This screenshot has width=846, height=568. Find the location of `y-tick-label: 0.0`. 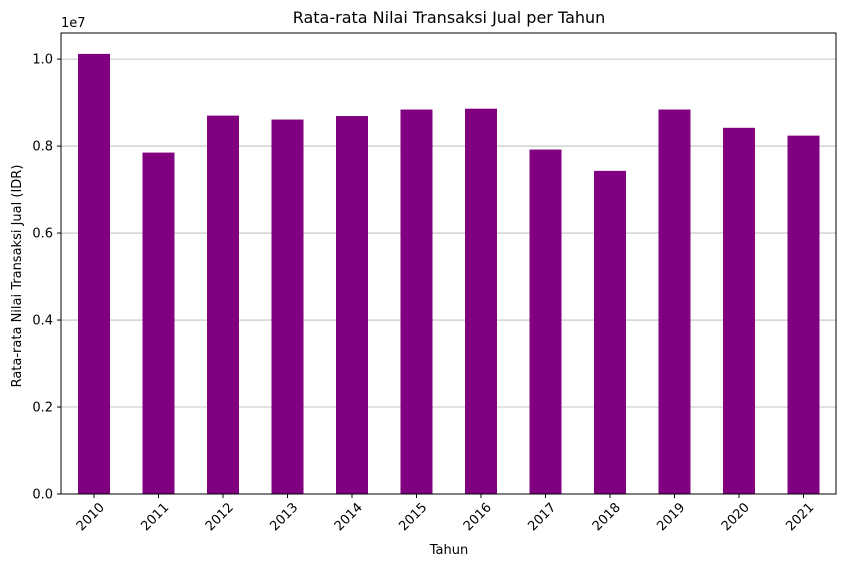

y-tick-label: 0.0 is located at coordinates (42, 495).